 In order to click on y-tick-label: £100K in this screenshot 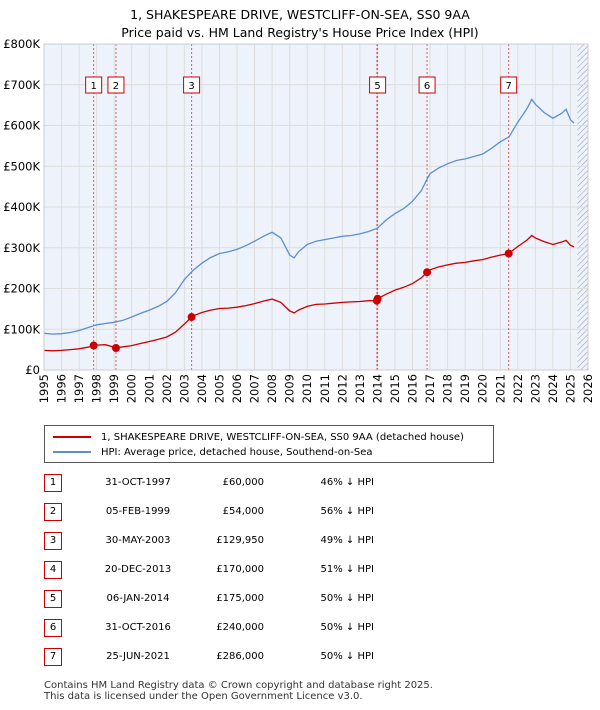, I will do `click(21, 329)`.